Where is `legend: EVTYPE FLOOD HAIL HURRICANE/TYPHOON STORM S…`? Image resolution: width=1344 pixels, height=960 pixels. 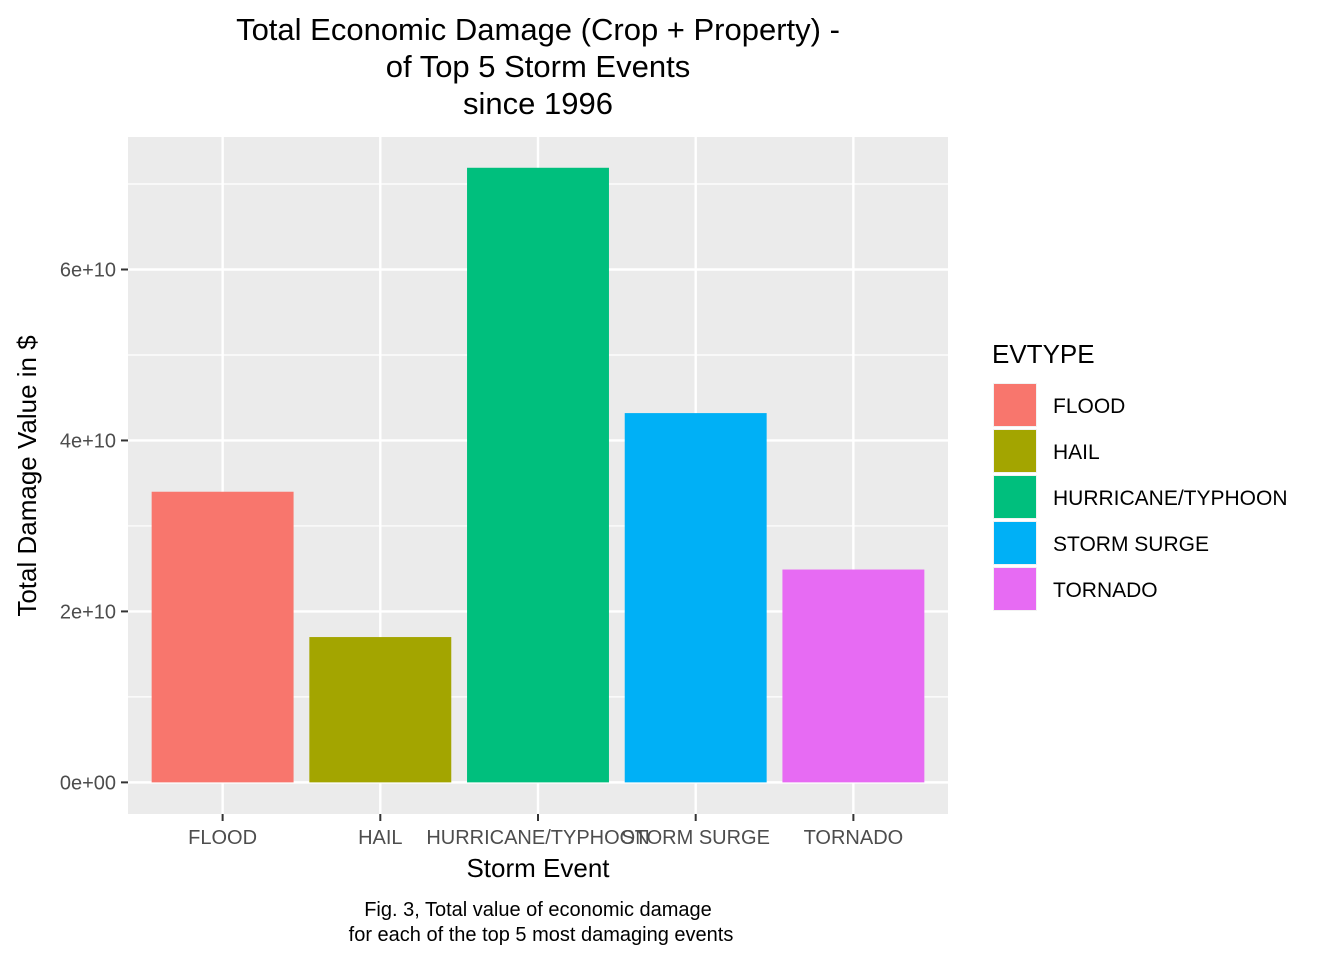
legend: EVTYPE FLOOD HAIL HURRICANE/TYPHOON STORM S… is located at coordinates (1140, 475).